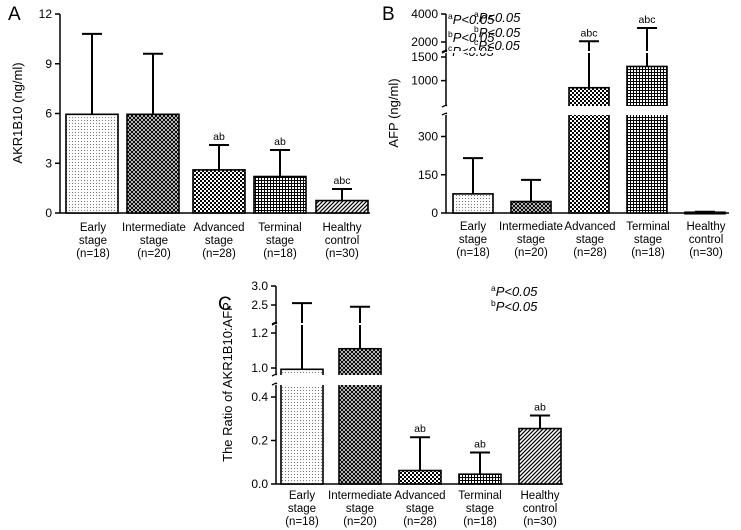 The image size is (741, 530). What do you see at coordinates (424, 81) in the screenshot?
I see `y-tick-label: 1000` at bounding box center [424, 81].